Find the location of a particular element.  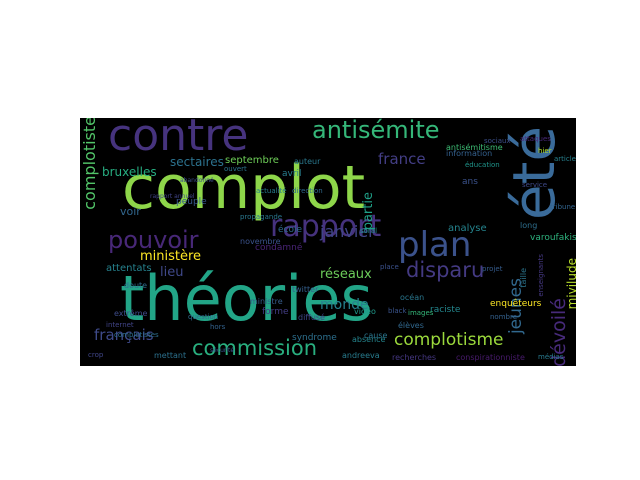

cloud-word: analyse is located at coordinates (467, 228).